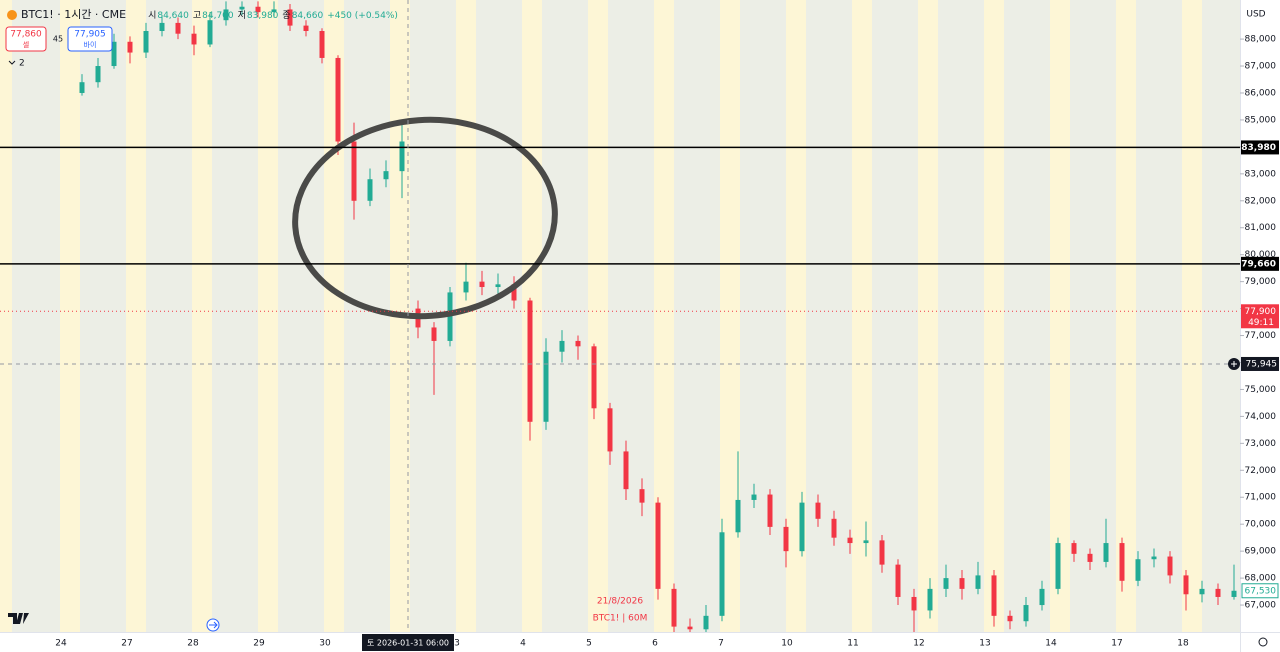 Image resolution: width=1280 pixels, height=652 pixels. Describe the element at coordinates (1261, 228) in the screenshot. I see `y-tick-label: 81,000` at that location.